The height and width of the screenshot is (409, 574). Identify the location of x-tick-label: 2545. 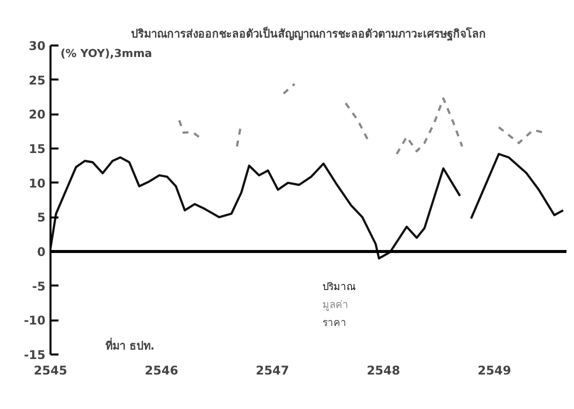
(51, 371).